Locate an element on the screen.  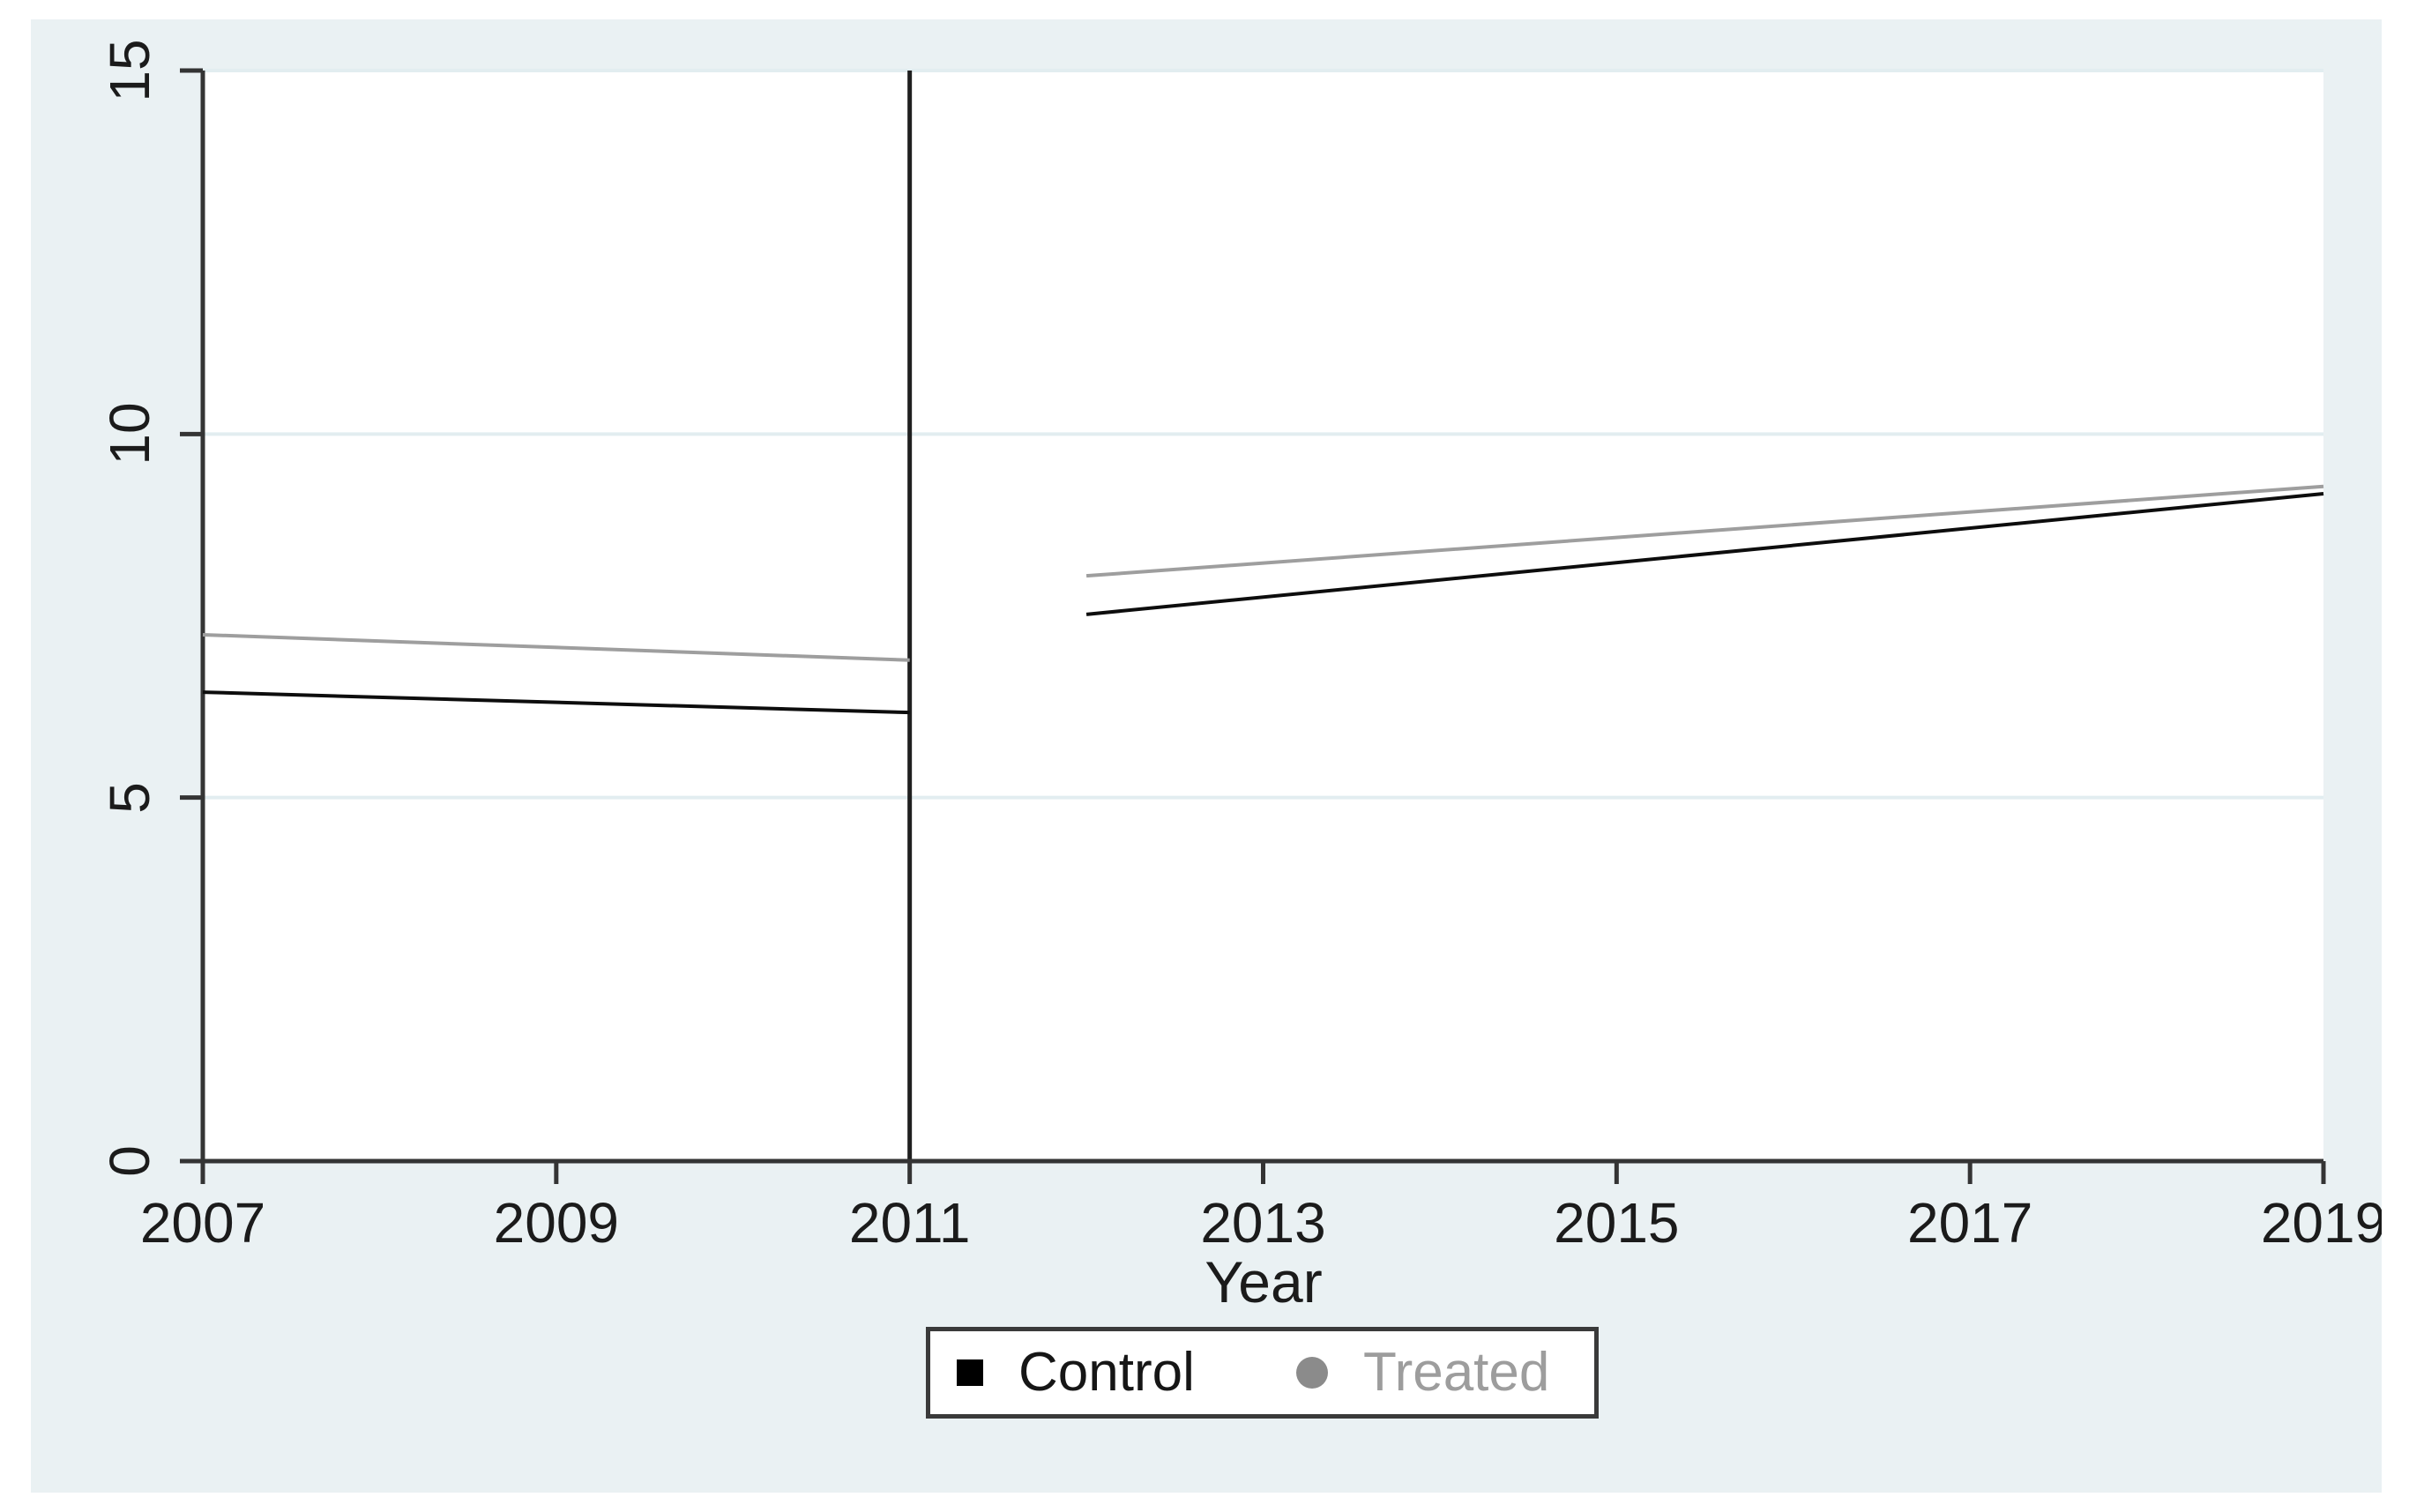
x-tick-label: 2019 is located at coordinates (2321, 1223).